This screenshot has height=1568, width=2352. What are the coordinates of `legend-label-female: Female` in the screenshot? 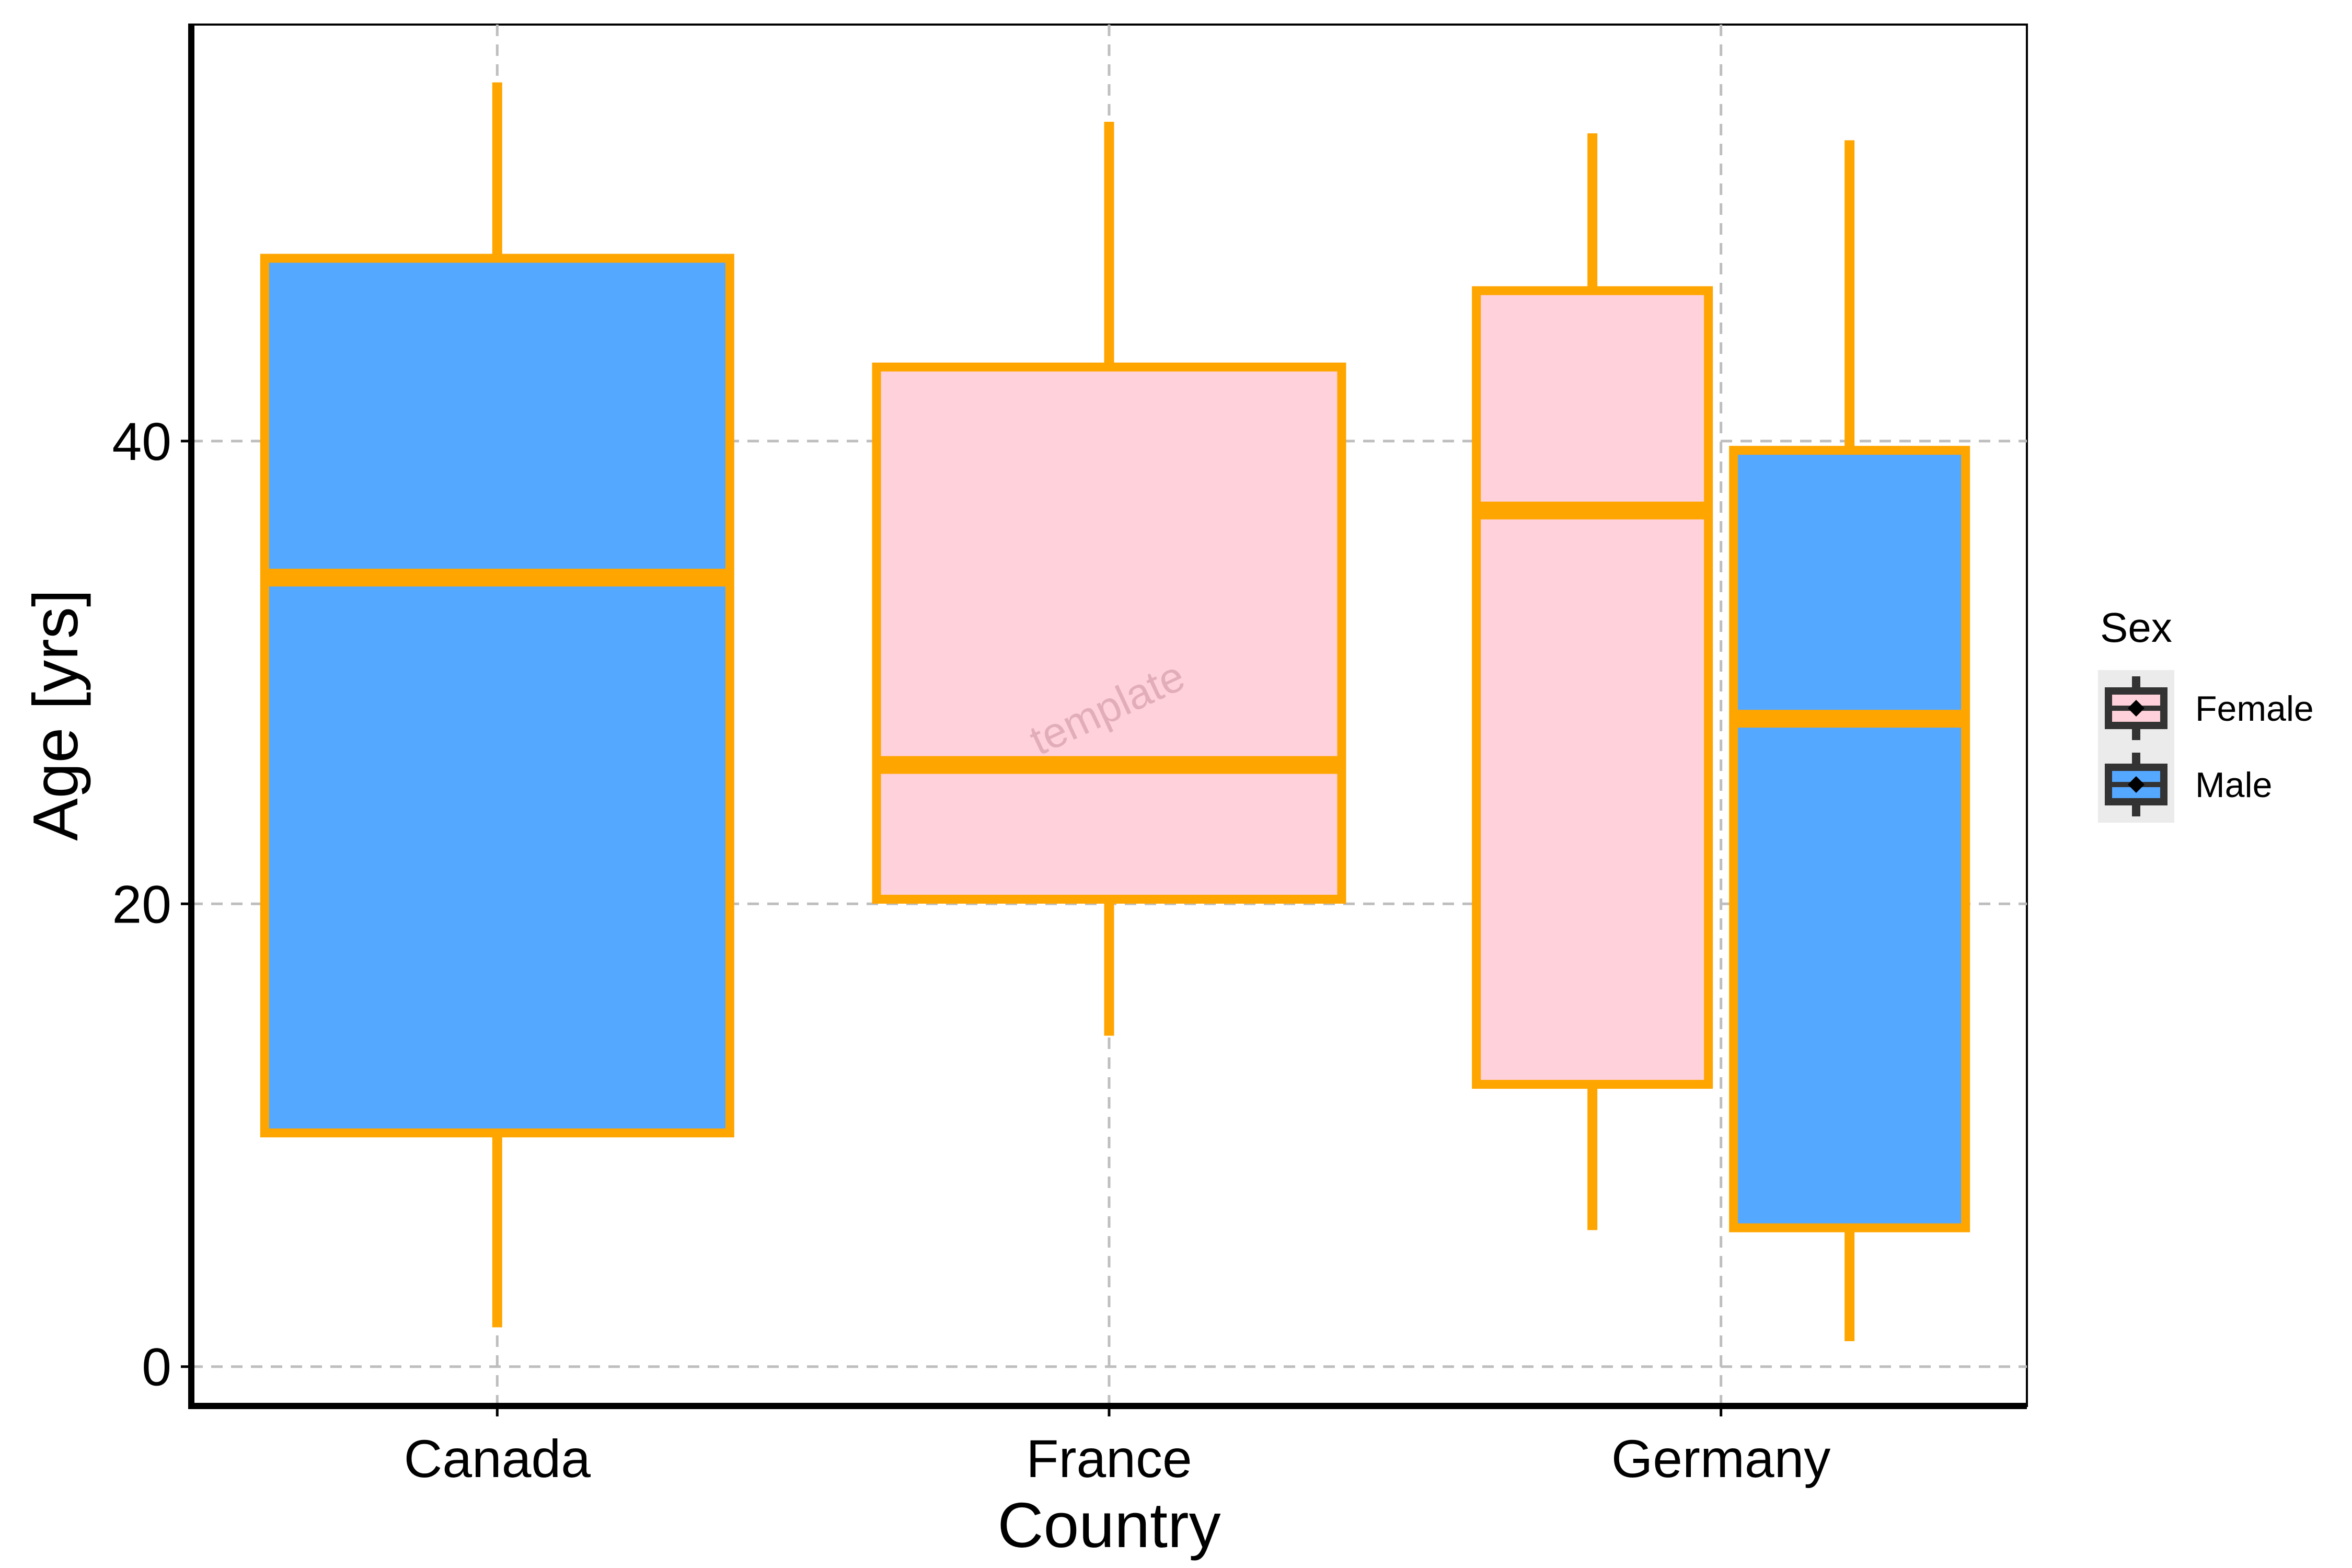 It's located at (2254, 709).